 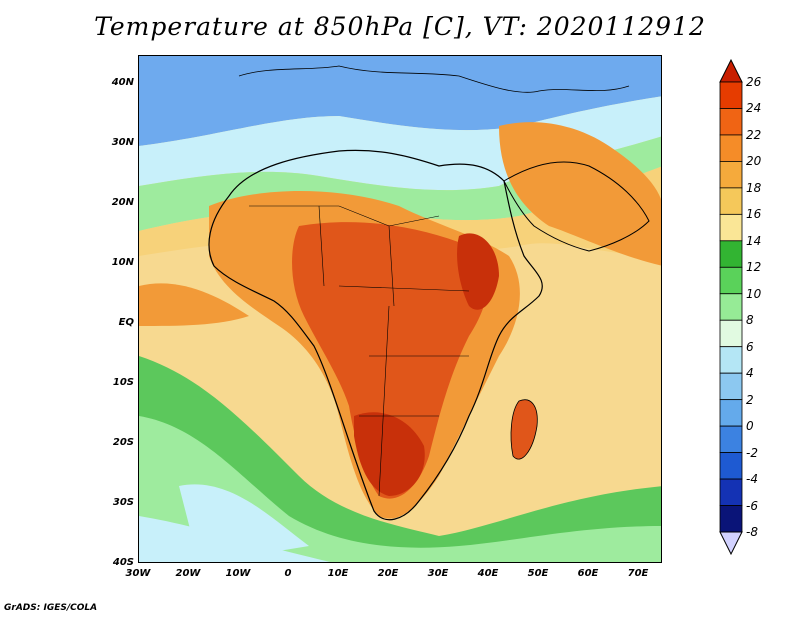 What do you see at coordinates (731, 70) in the screenshot?
I see `colorbar-top-arrow` at bounding box center [731, 70].